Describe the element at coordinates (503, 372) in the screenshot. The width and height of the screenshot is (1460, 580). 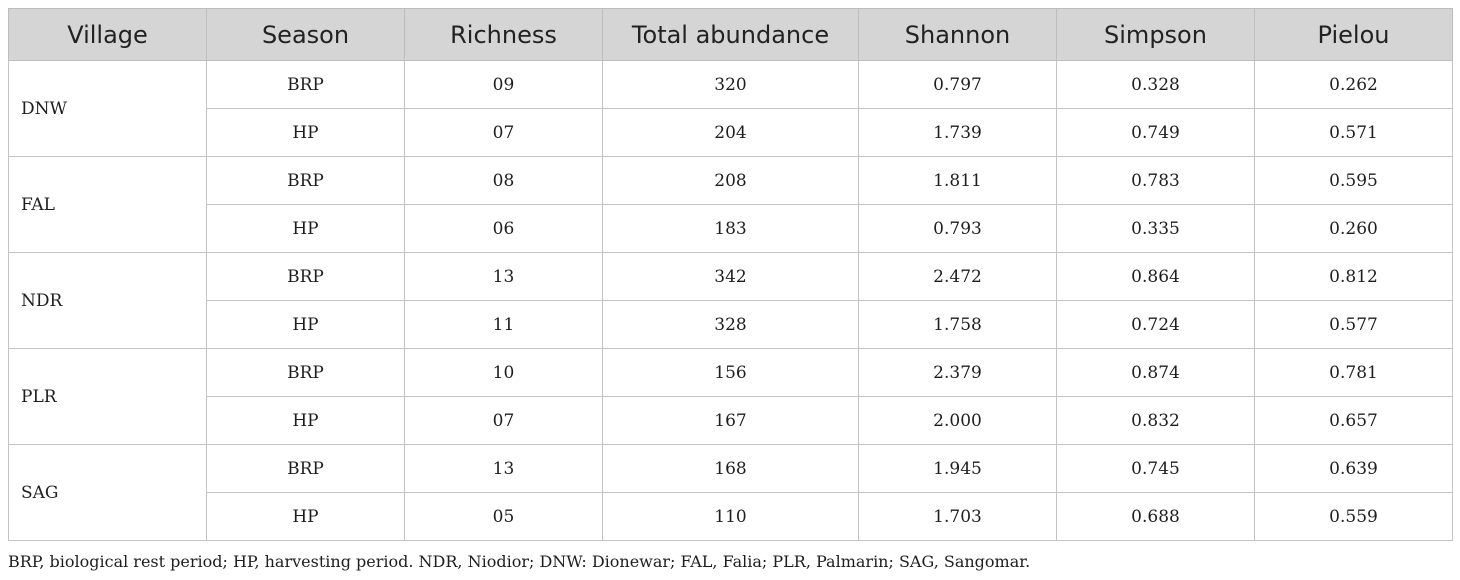
I see `richness-cell: 10` at that location.